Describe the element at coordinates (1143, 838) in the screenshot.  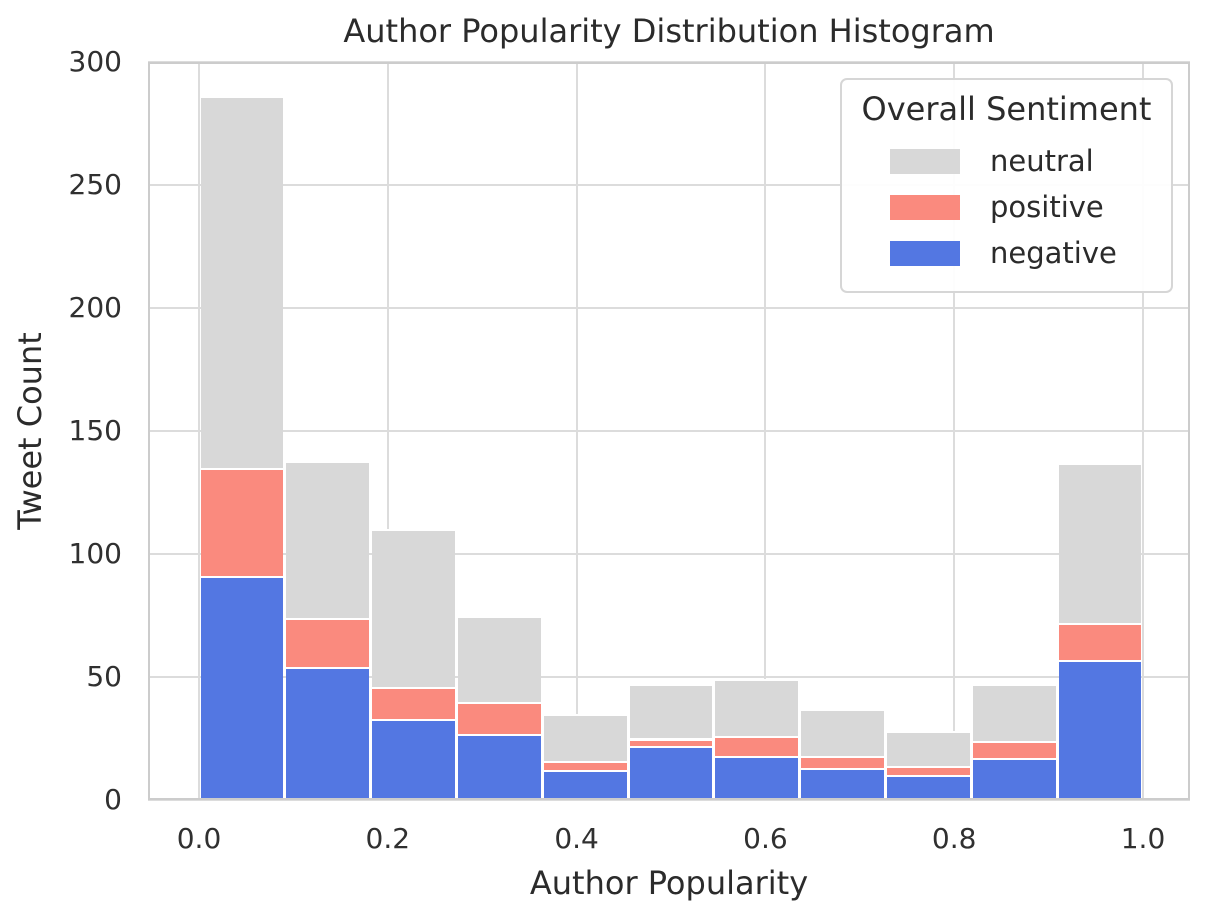
I see `x-tick-label: 1.0` at that location.